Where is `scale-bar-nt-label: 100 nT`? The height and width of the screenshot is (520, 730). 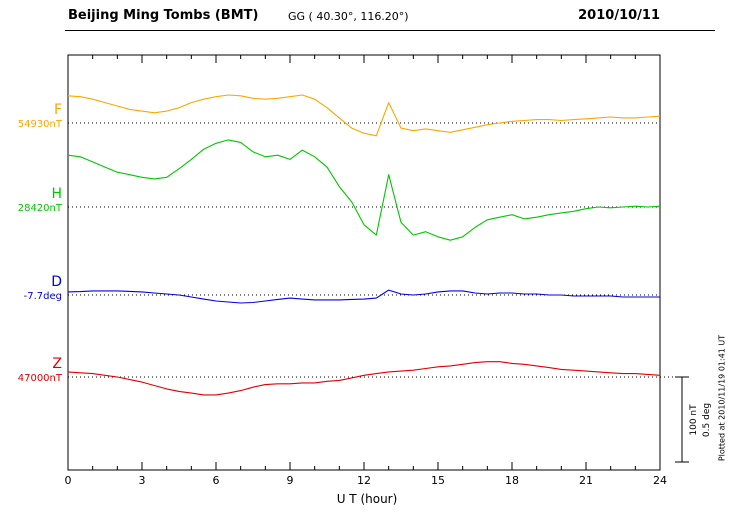 scale-bar-nt-label: 100 nT is located at coordinates (694, 420).